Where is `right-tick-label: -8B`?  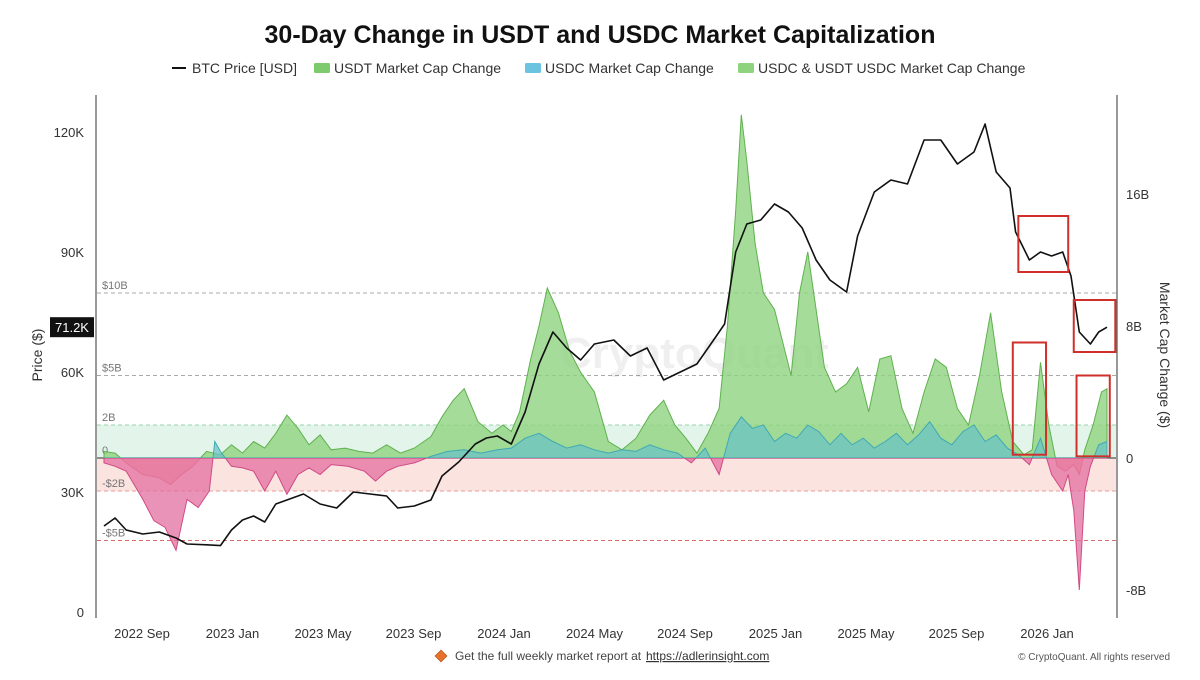 right-tick-label: -8B is located at coordinates (1136, 590).